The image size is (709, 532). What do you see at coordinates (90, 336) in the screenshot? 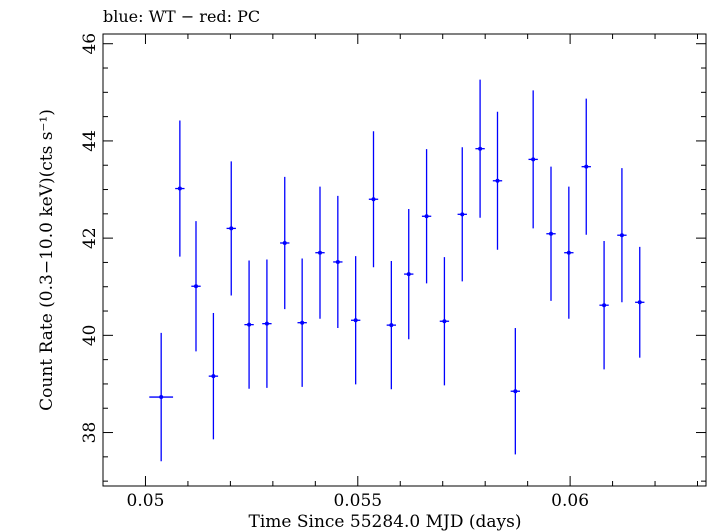
I see `y-tick-label: 40` at bounding box center [90, 336].